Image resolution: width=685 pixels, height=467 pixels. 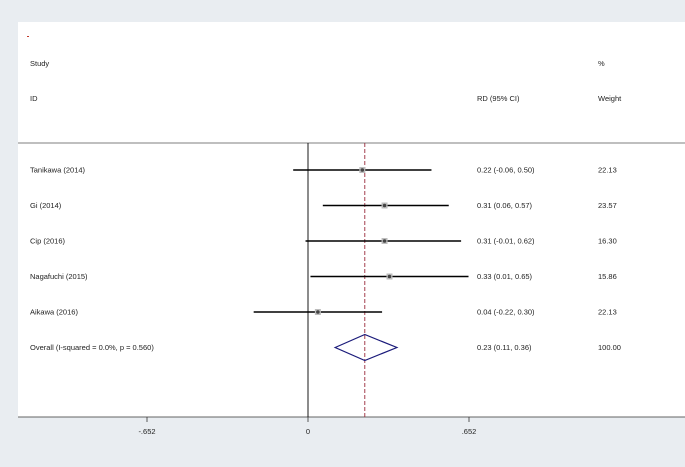 What do you see at coordinates (34, 98) in the screenshot?
I see `header-id: ID` at bounding box center [34, 98].